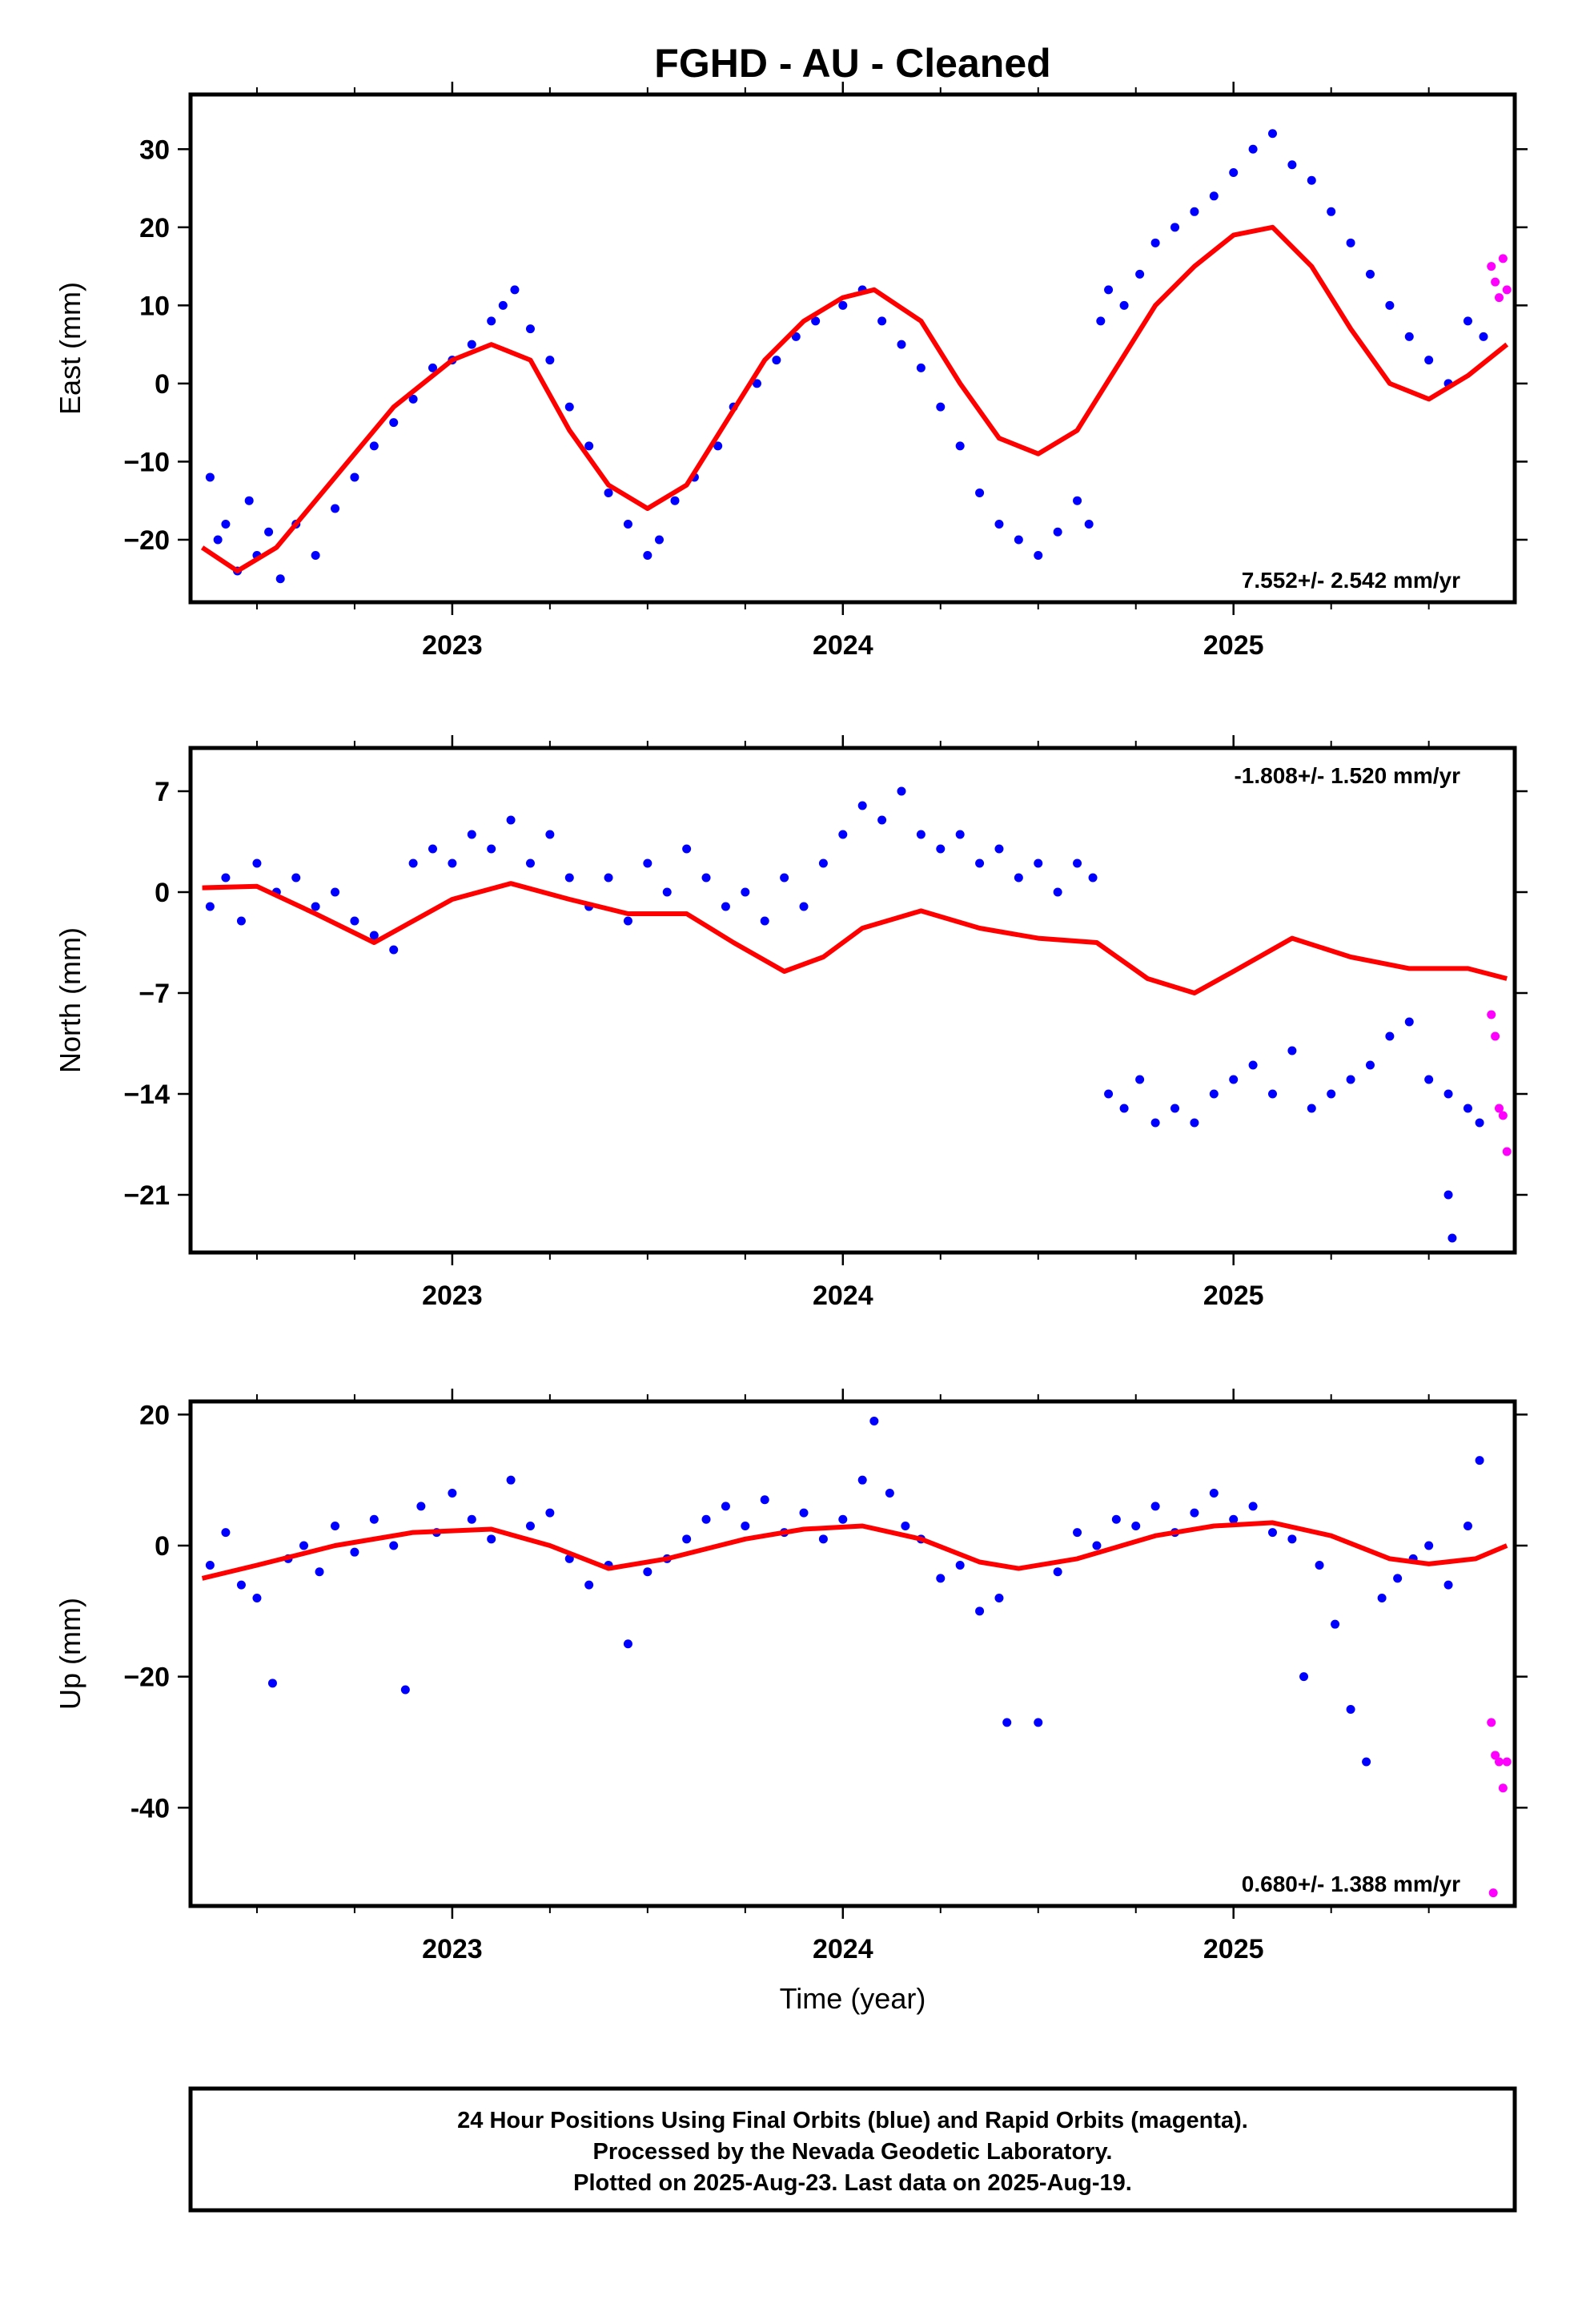  Describe the element at coordinates (852, 63) in the screenshot. I see `chart-title: FGHD - AU - Cleaned` at that location.